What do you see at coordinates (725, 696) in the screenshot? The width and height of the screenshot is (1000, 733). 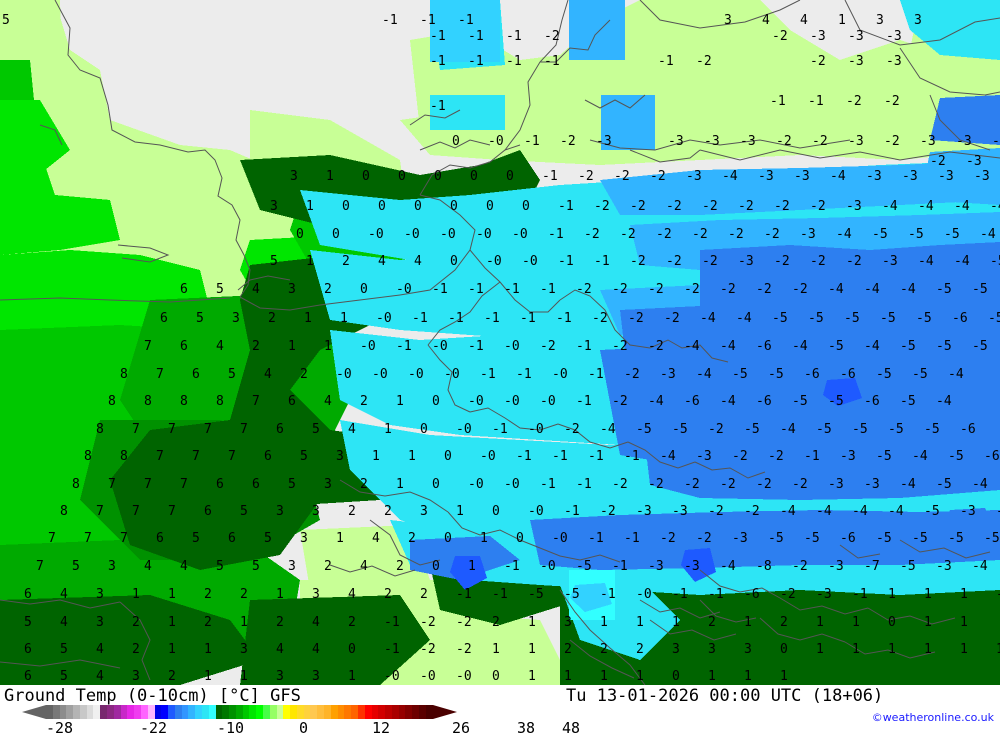 I see `map-valid-datetime: Tu 13-01-2026 00:00 UTC (18+06)` at bounding box center [725, 696].